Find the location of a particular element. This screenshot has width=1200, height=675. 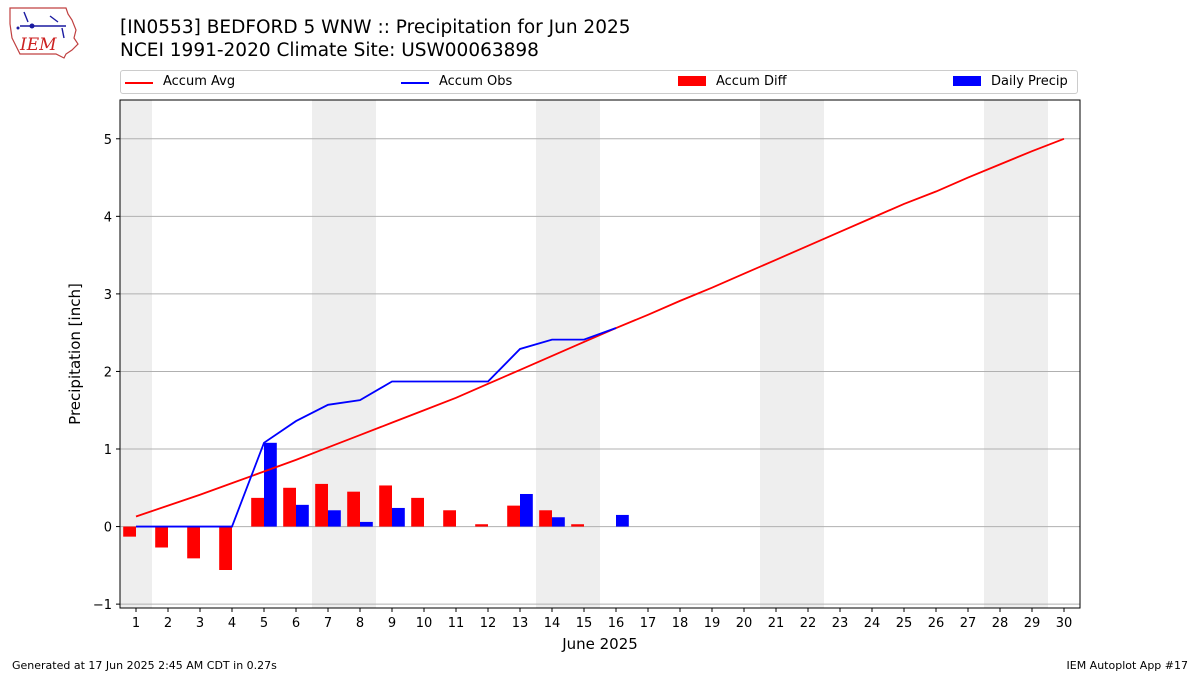

x-tick-label: 28 is located at coordinates (1000, 623).